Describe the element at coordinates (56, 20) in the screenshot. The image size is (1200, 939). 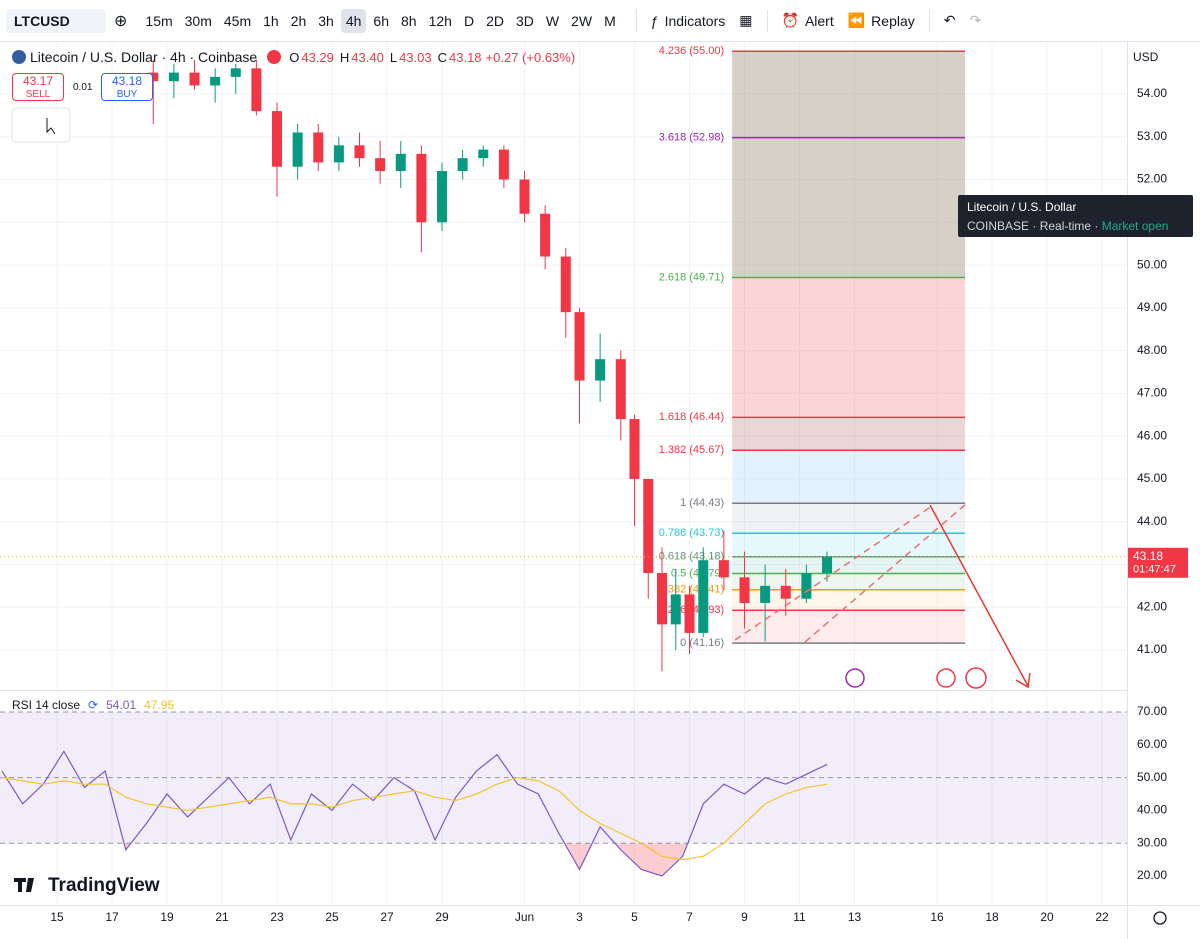
I see `symbol: LTCUSD` at that location.